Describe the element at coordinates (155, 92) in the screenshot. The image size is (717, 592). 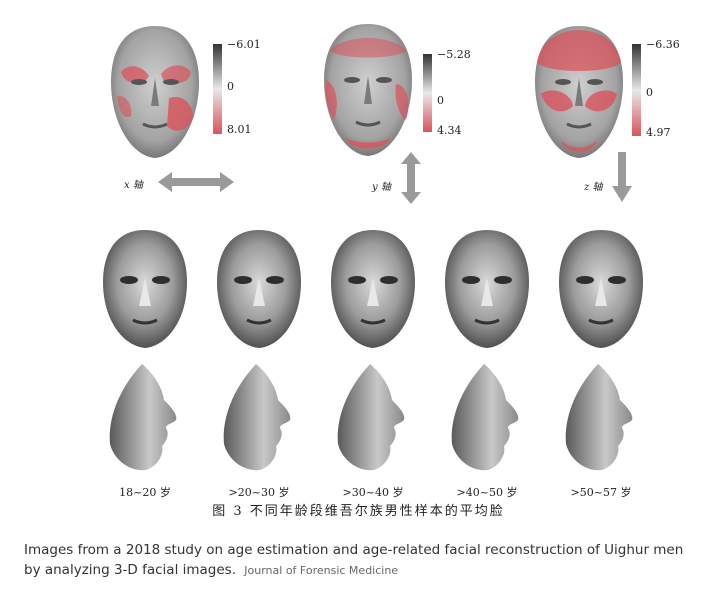
I see `heatmap-face-x` at that location.